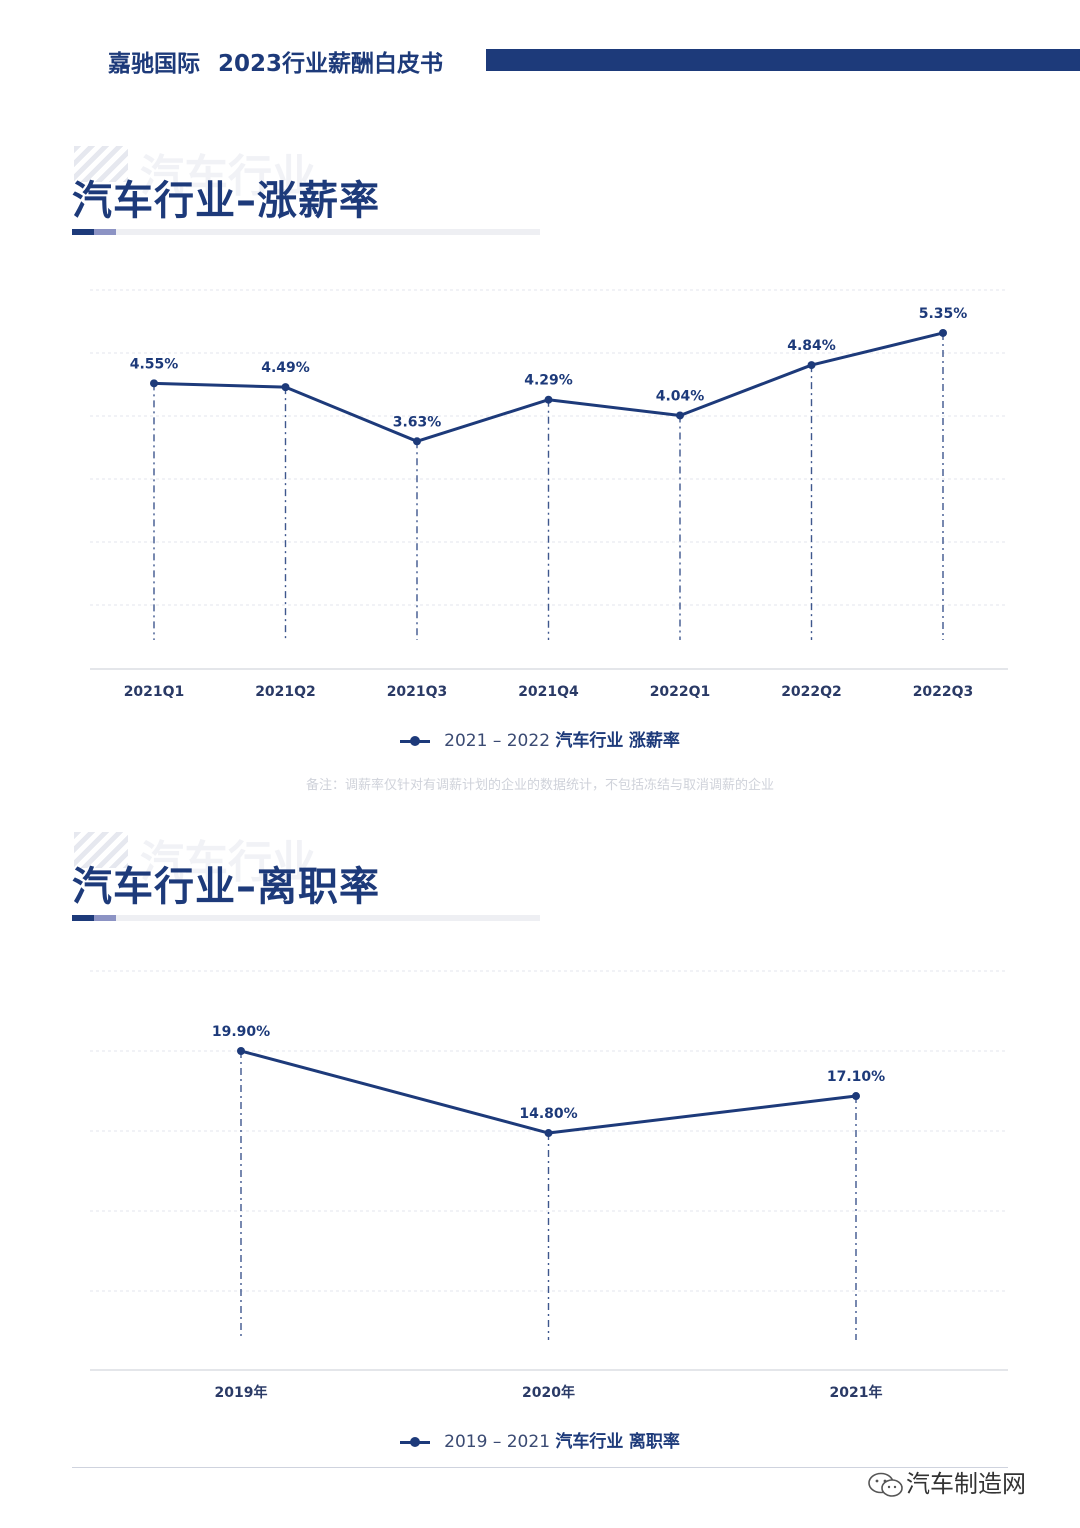  I want to click on legend-metric: 涨薪率, so click(654, 741).